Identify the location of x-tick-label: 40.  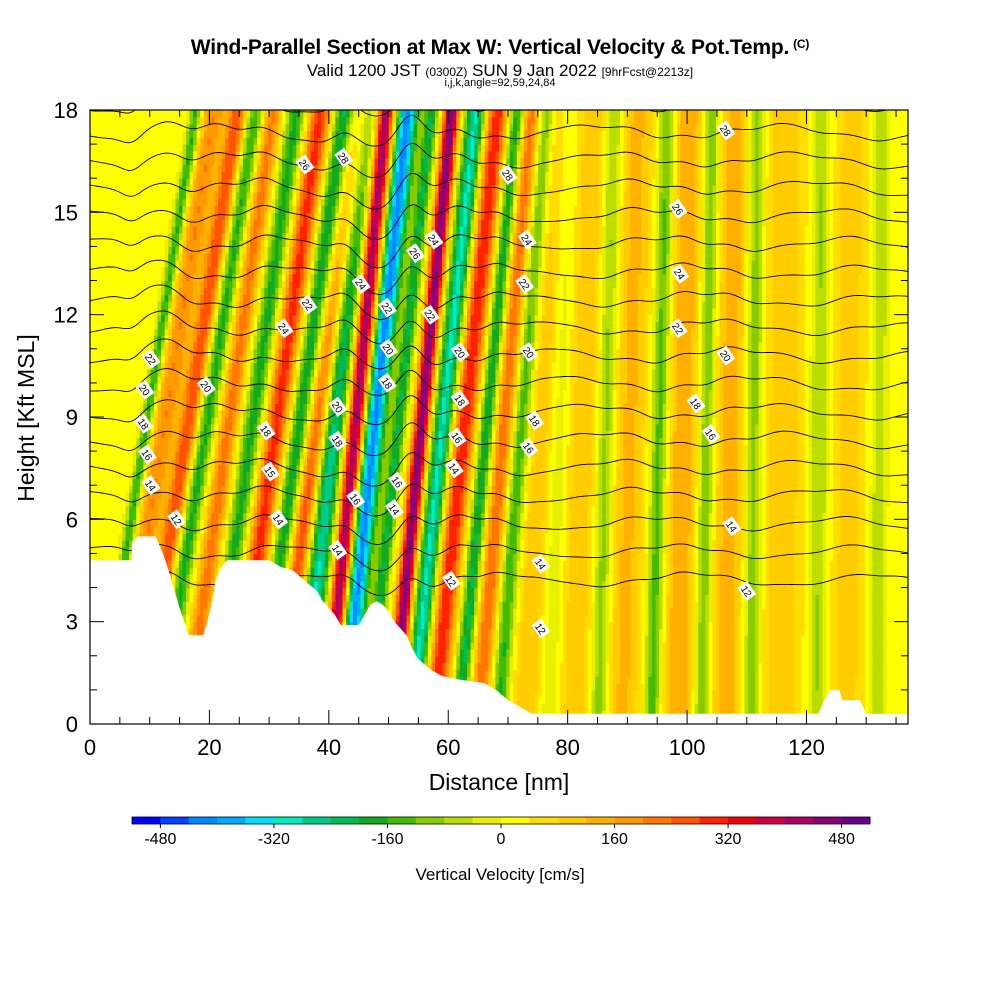
(329, 747).